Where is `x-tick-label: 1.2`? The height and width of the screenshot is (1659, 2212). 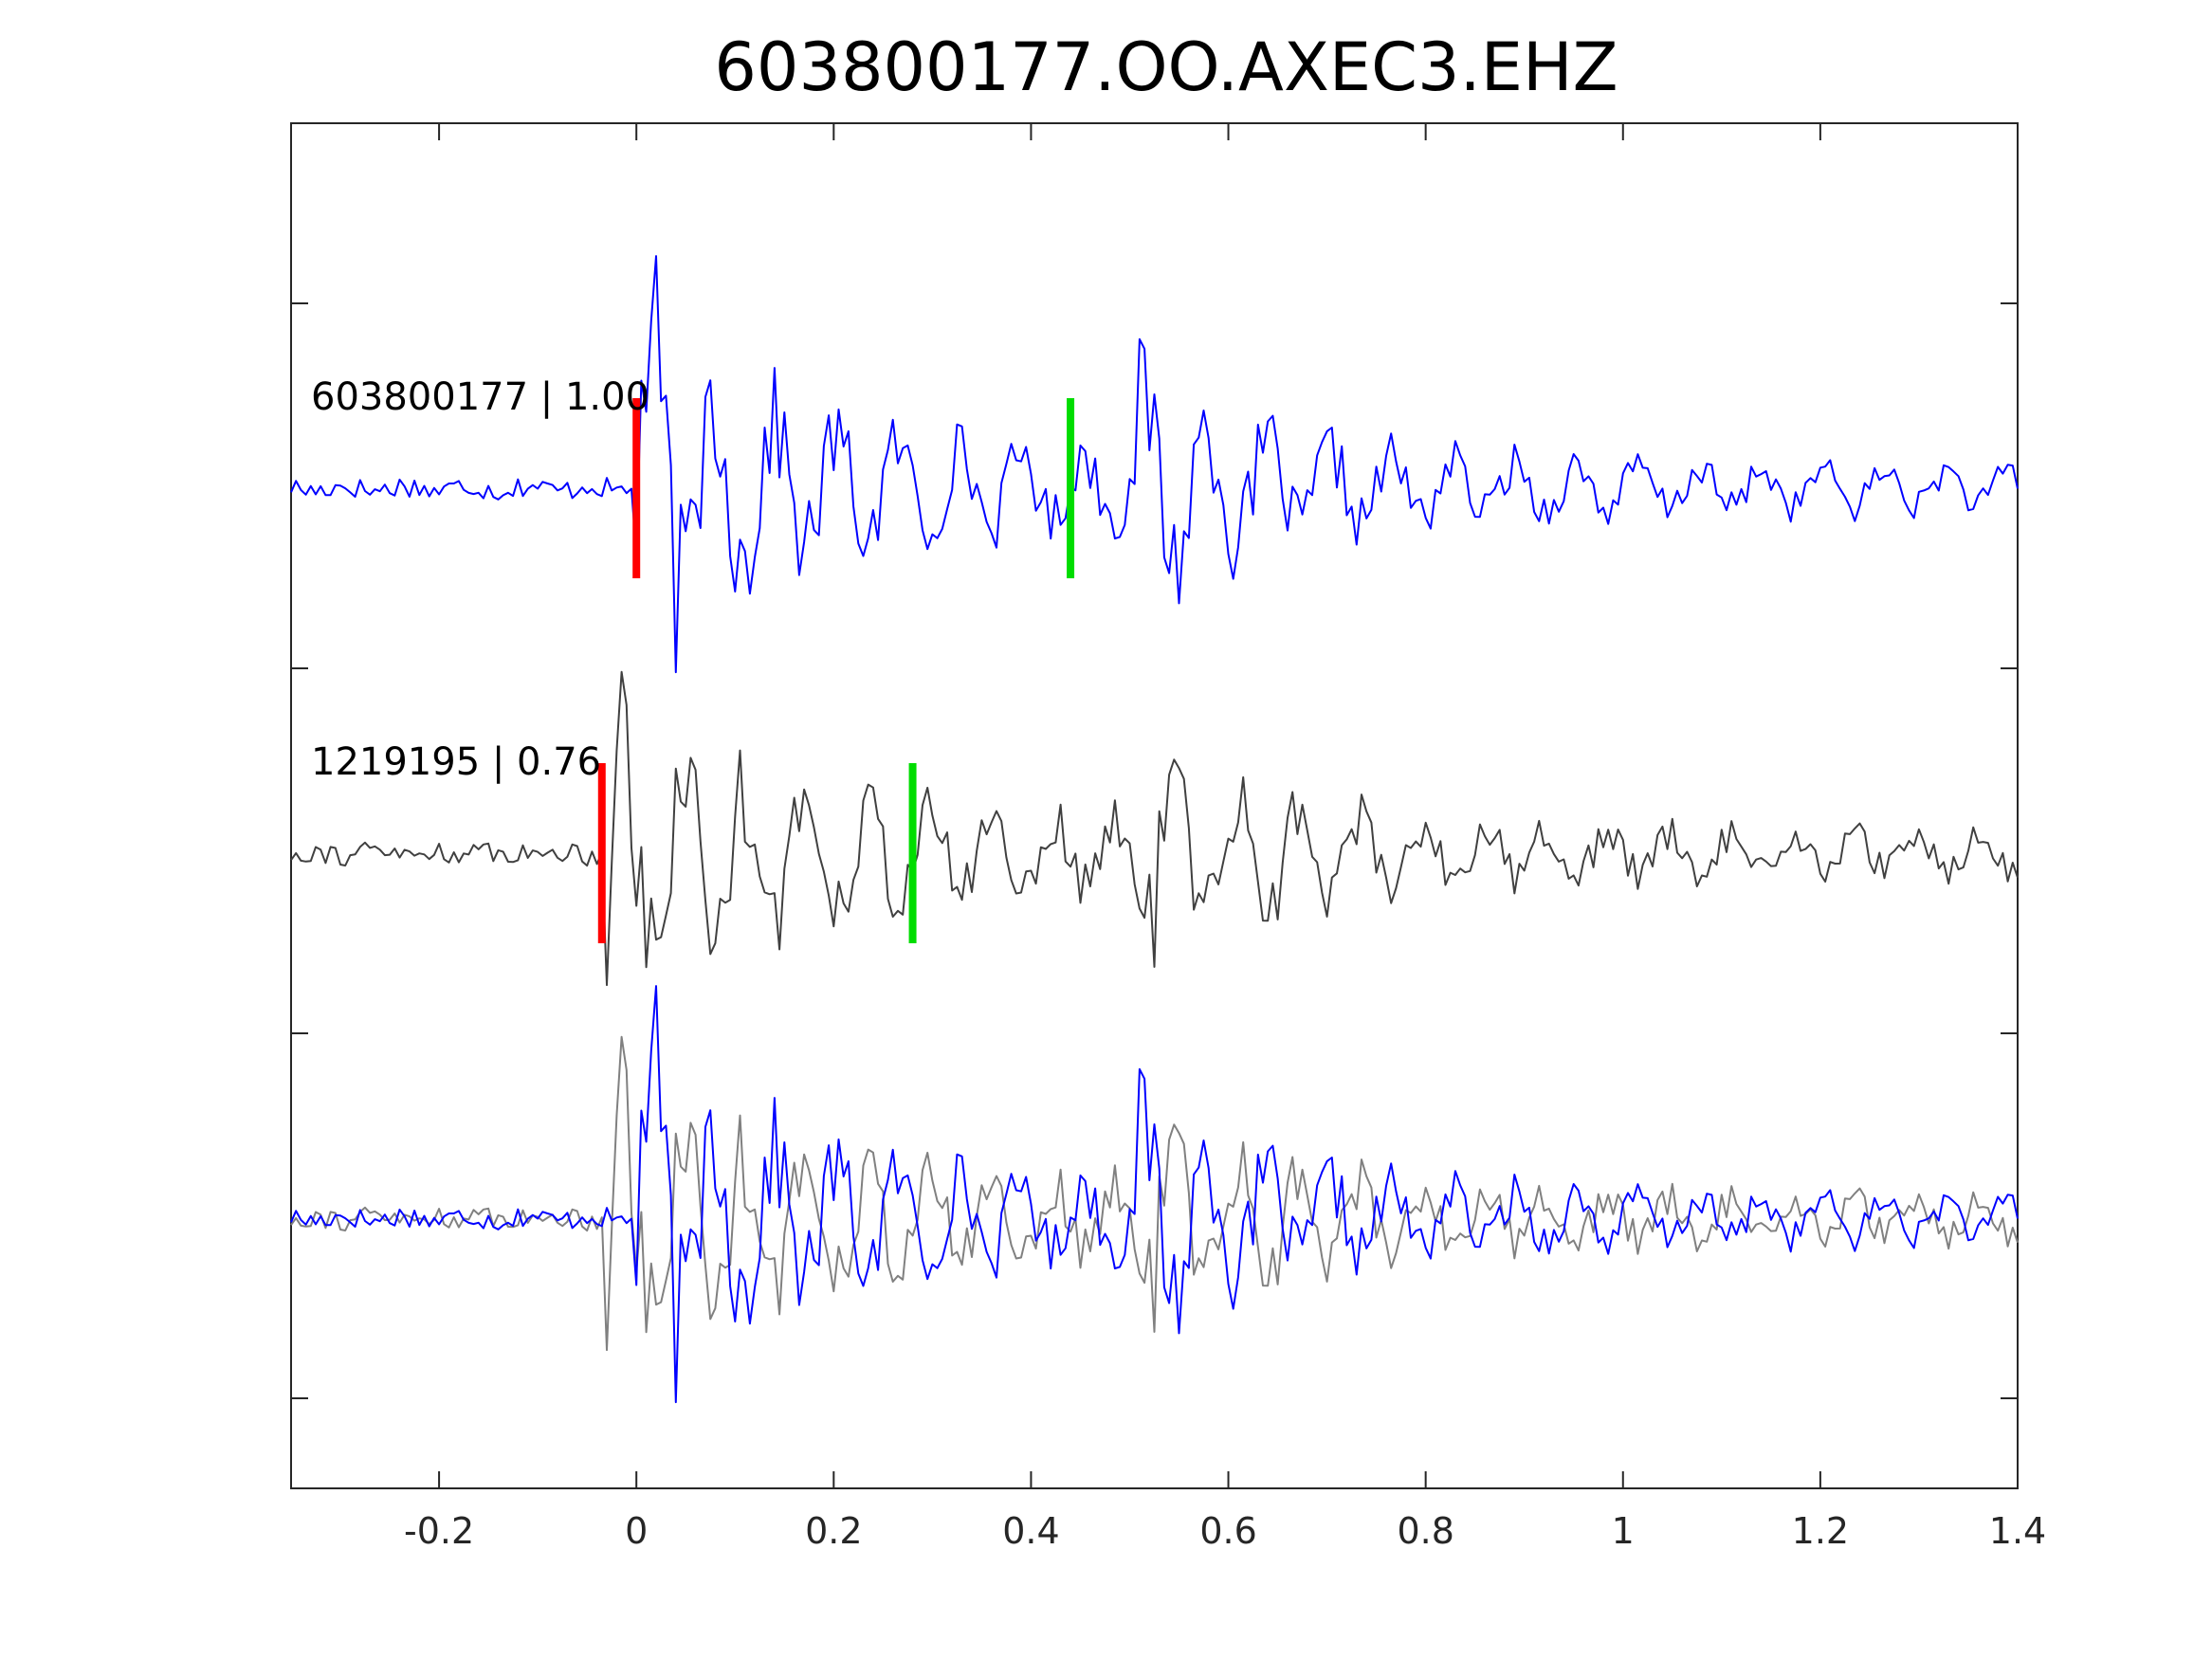
x-tick-label: 1.2 is located at coordinates (1820, 1531).